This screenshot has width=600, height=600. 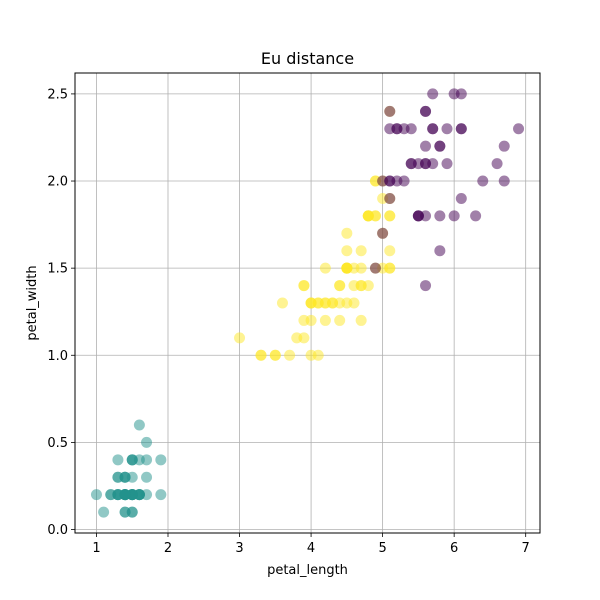 What do you see at coordinates (96, 548) in the screenshot?
I see `x-tick-label: 1` at bounding box center [96, 548].